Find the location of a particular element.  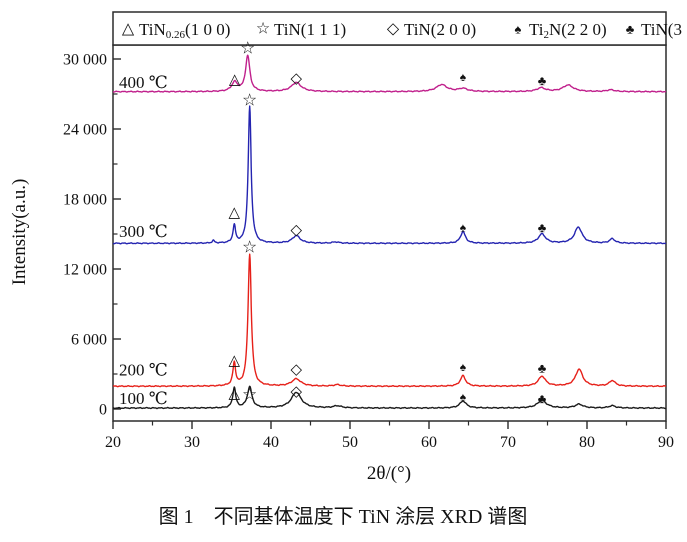

series-curve-100℃ is located at coordinates (389, 397).